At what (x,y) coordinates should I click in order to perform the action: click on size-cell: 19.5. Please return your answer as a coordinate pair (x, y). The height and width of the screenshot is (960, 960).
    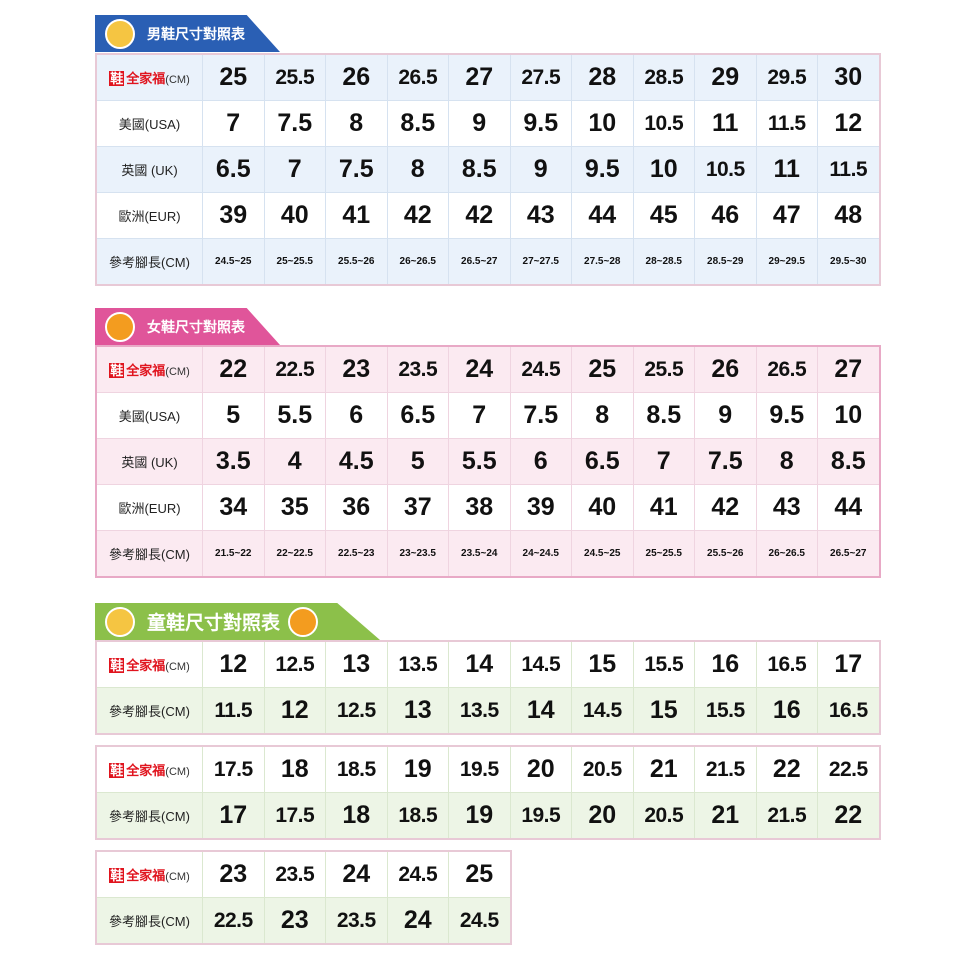
    Looking at the image, I should click on (479, 769).